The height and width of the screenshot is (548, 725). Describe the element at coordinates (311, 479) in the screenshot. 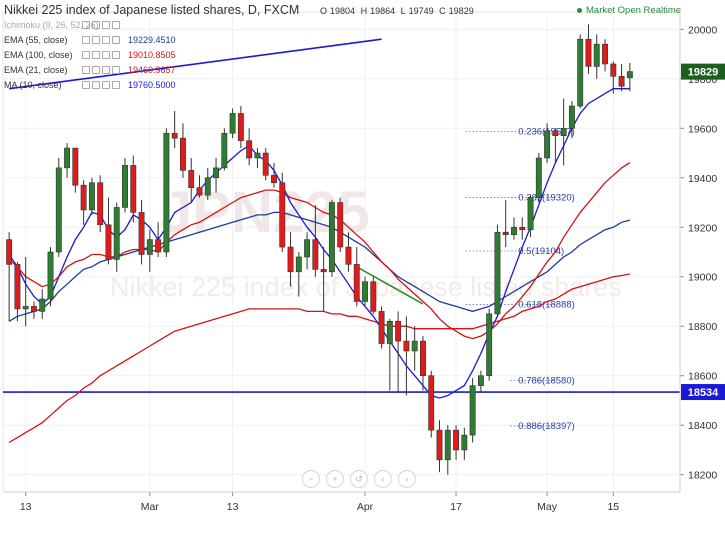

I see `zoom-out-icon: −` at that location.